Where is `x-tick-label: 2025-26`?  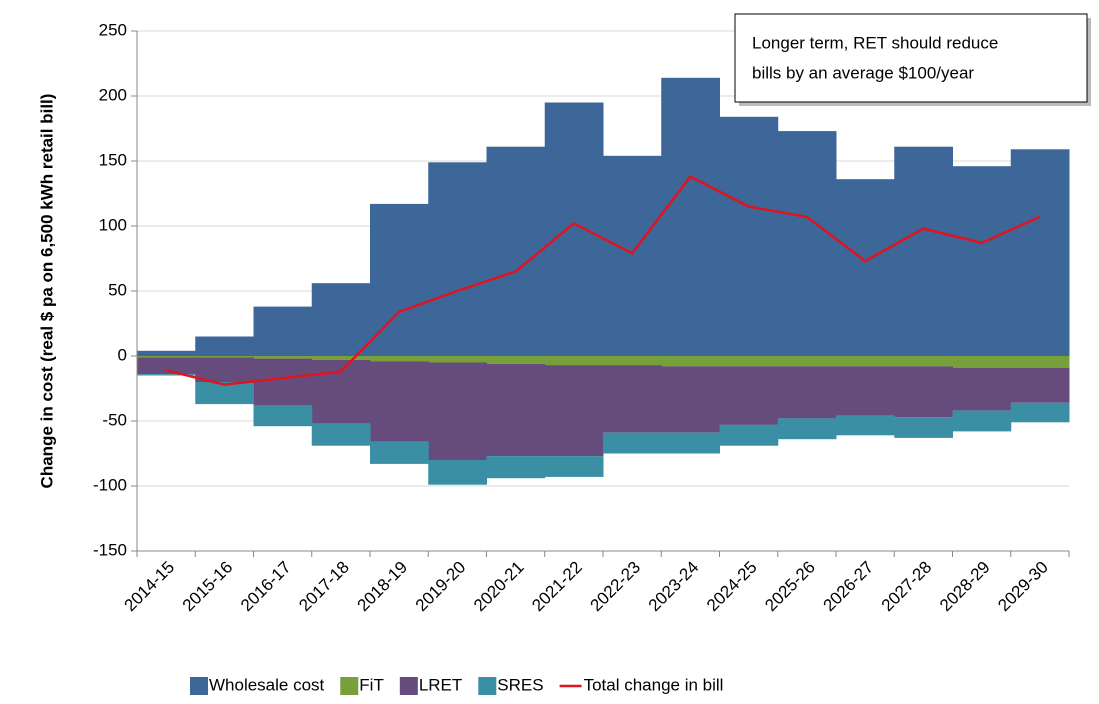
x-tick-label: 2025-26 is located at coordinates (790, 587).